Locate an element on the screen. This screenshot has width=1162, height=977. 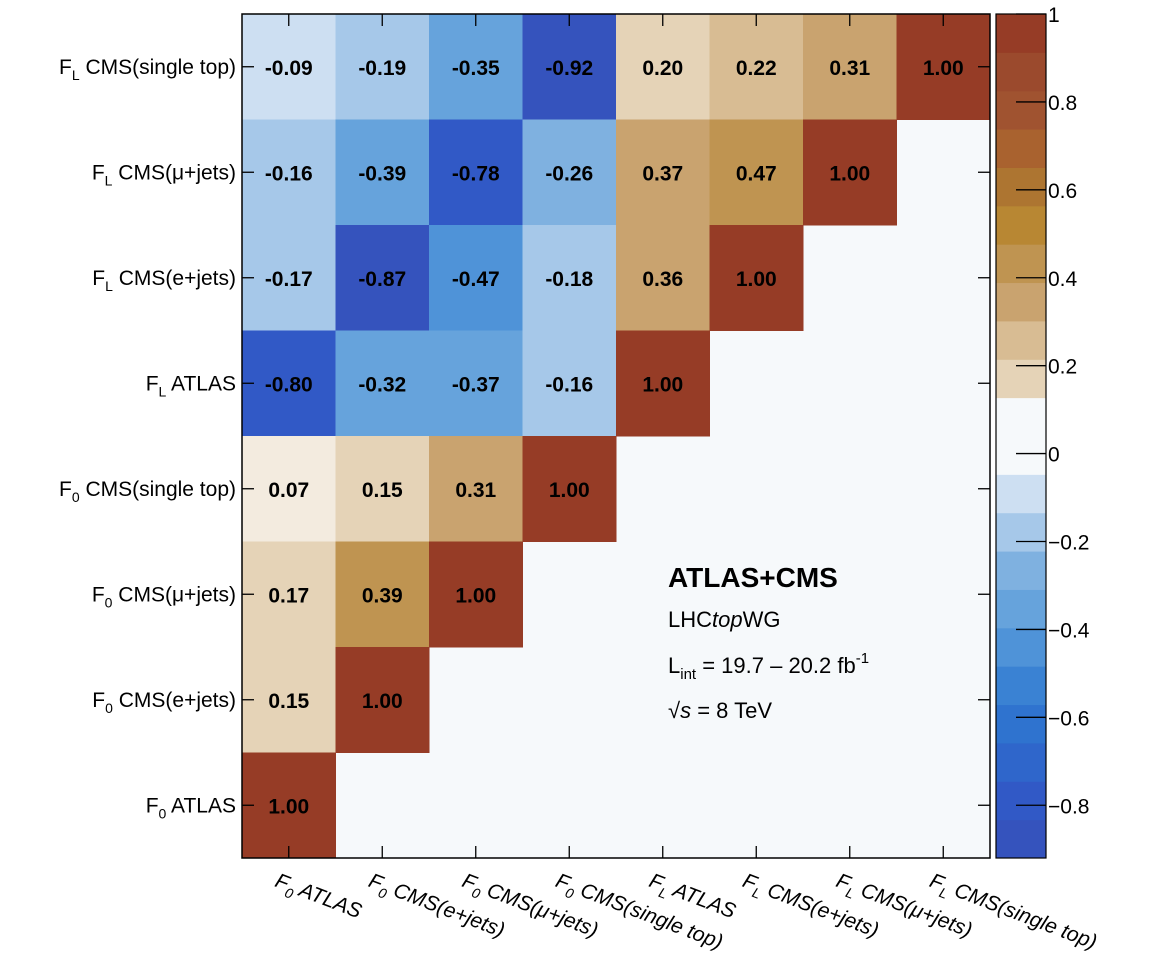
y-axis-label: FL CMS(μ+jets) is located at coordinates (164, 174).